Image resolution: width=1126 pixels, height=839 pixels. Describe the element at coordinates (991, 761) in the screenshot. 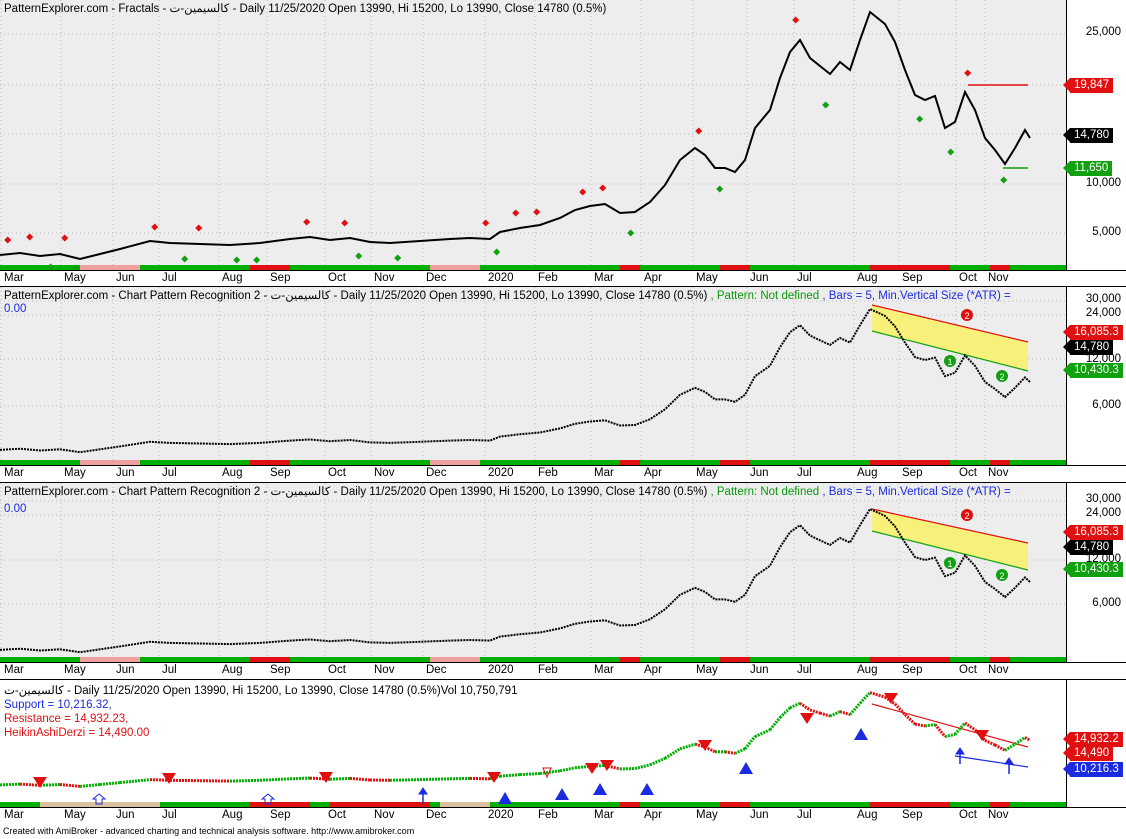

I see `support-line` at that location.